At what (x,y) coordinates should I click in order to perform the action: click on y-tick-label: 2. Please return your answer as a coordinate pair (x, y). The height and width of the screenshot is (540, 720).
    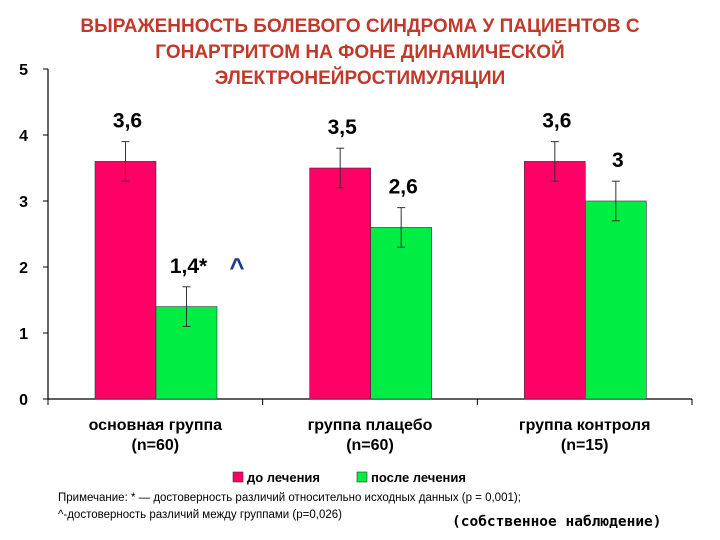
    Looking at the image, I should click on (23, 268).